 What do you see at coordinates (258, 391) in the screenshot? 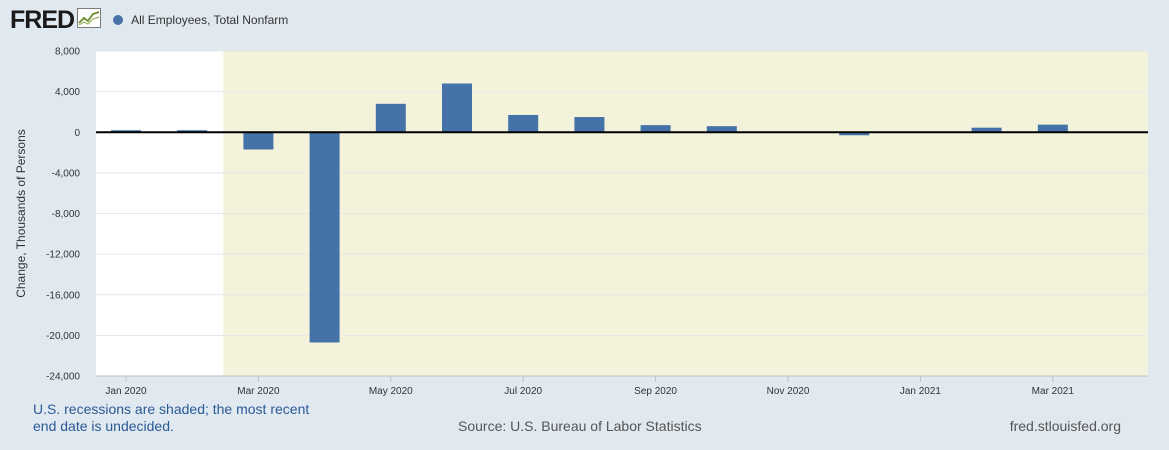
I see `x-tick-label: Mar 2020` at bounding box center [258, 391].